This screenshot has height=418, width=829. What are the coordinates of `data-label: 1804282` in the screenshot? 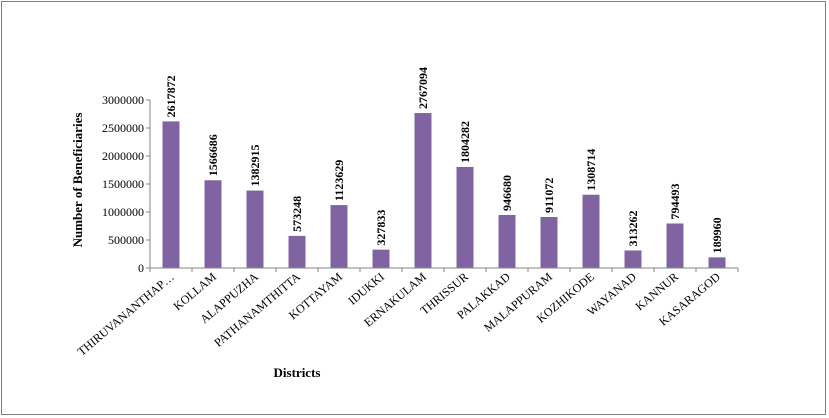 It's located at (465, 142).